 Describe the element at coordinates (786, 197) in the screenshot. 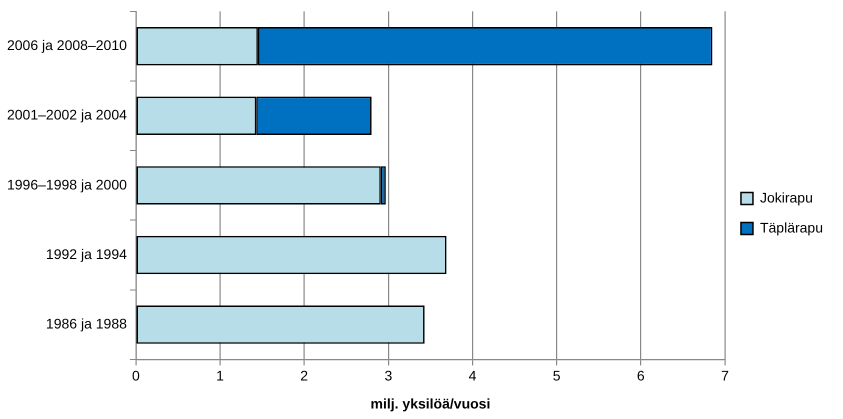

I see `legend-label: Jokirapu` at that location.